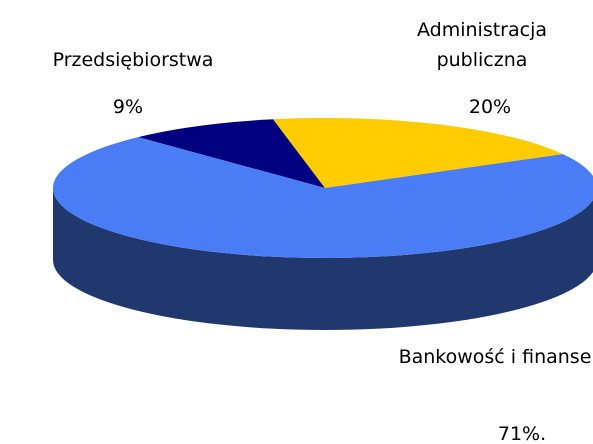 The height and width of the screenshot is (444, 593). I want to click on value-label: 9%, so click(128, 107).